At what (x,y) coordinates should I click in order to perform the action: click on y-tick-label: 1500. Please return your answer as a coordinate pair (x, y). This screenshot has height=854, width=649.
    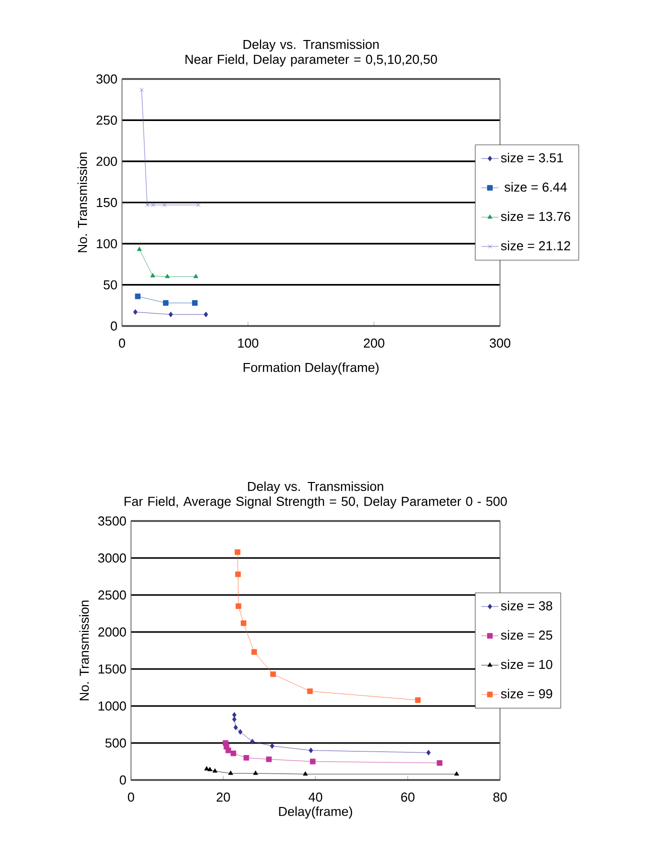
    Looking at the image, I should click on (112, 669).